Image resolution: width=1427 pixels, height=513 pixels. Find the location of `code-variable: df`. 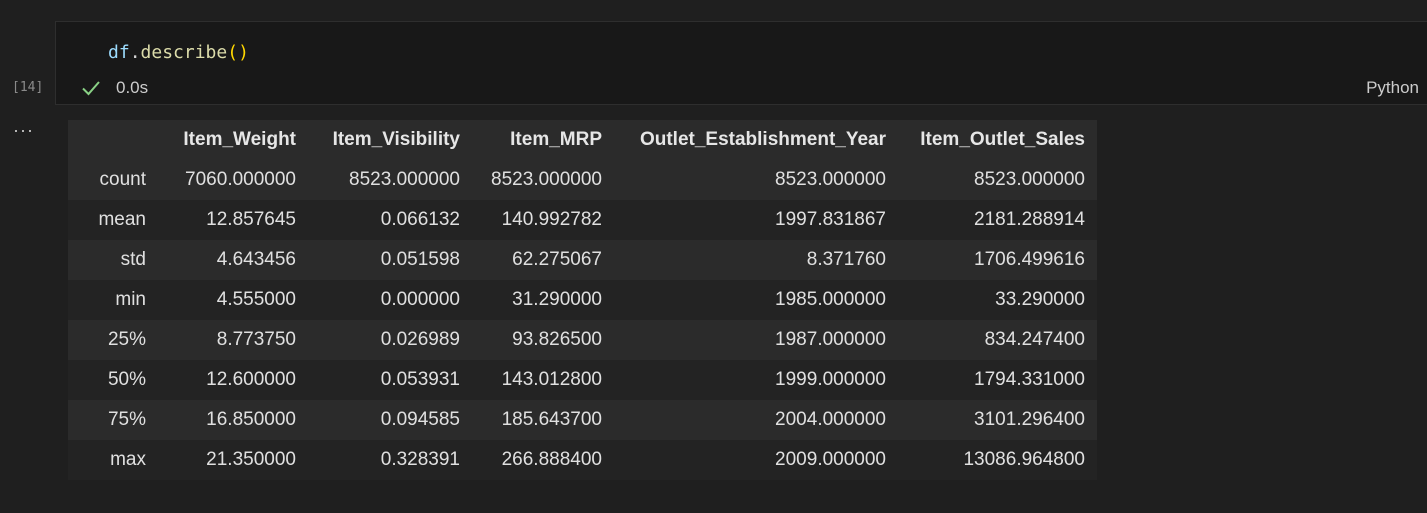

code-variable: df is located at coordinates (119, 52).